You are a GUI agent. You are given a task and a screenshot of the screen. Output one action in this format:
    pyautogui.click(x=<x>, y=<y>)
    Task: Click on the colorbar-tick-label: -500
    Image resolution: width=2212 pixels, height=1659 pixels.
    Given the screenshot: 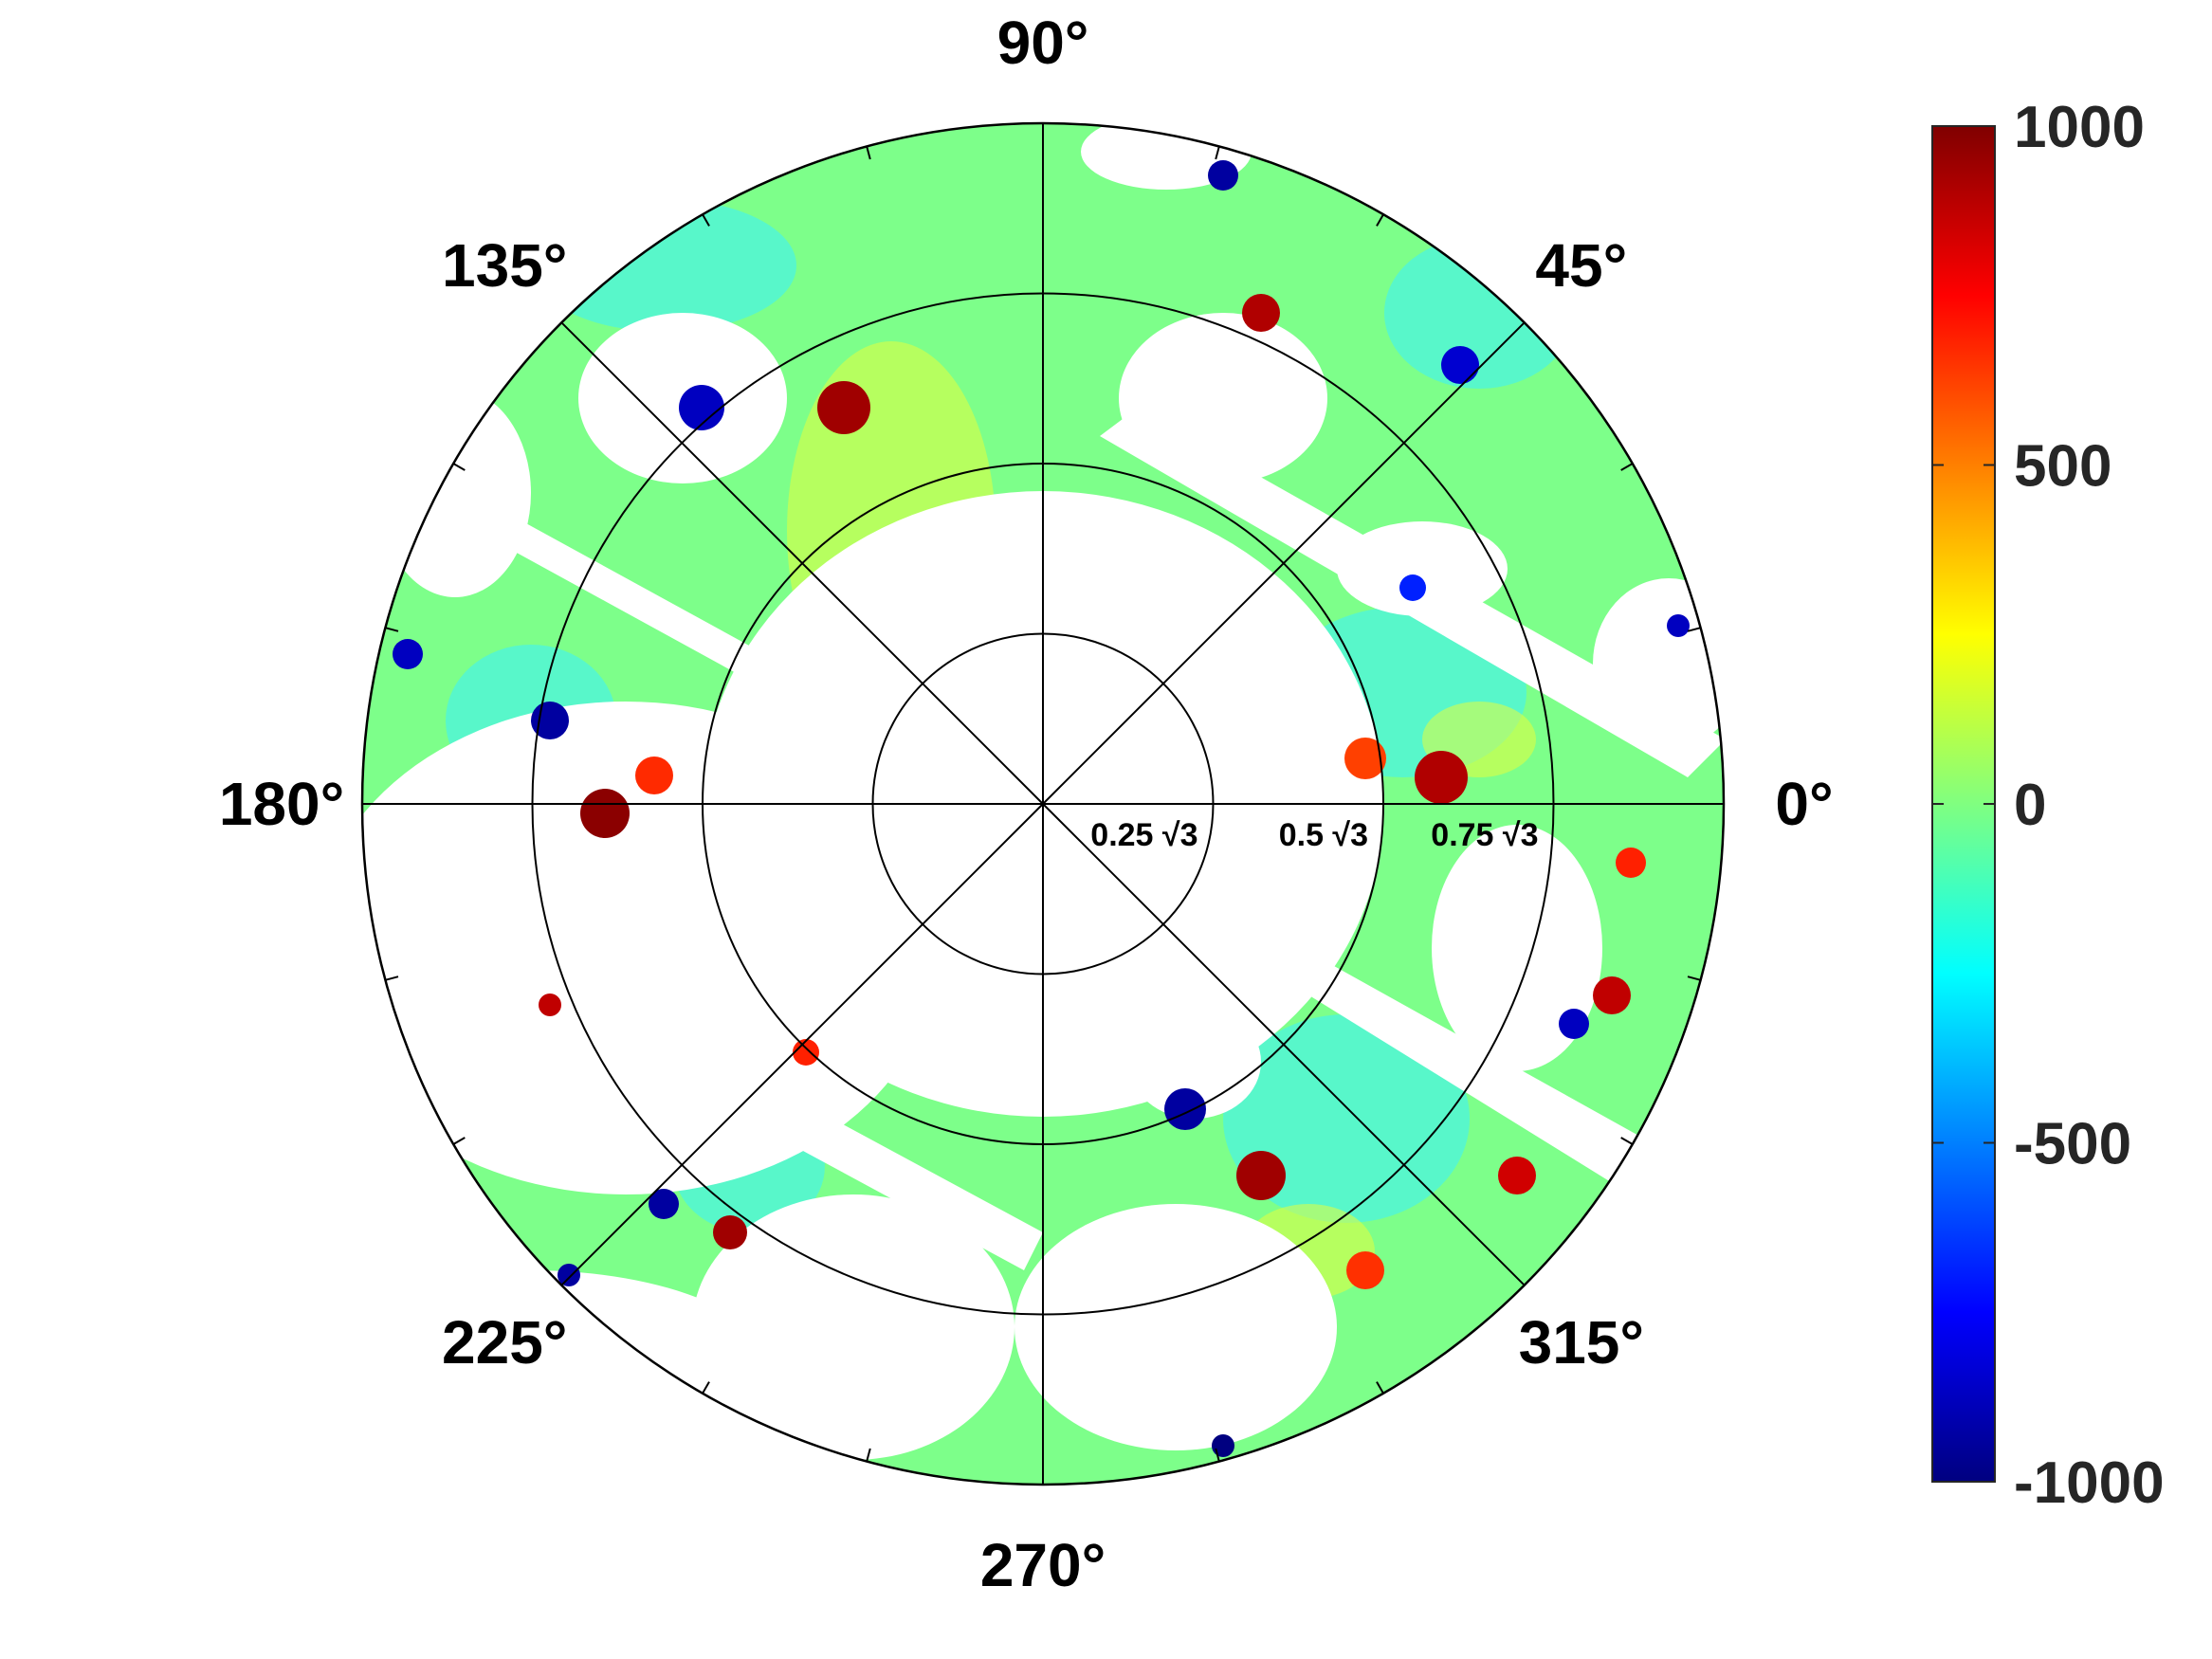 What is the action you would take?
    pyautogui.click(x=2072, y=1144)
    